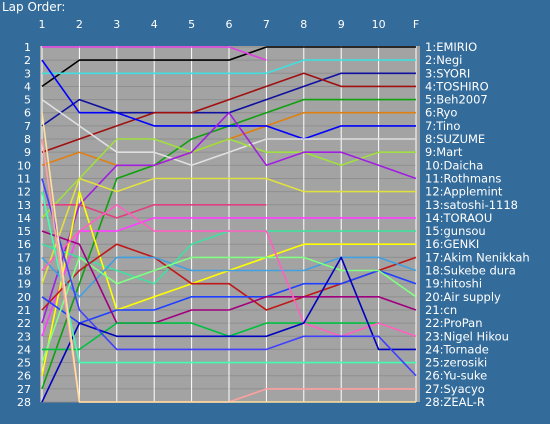  Describe the element at coordinates (24, 376) in the screenshot. I see `position-tick-label: 26` at that location.